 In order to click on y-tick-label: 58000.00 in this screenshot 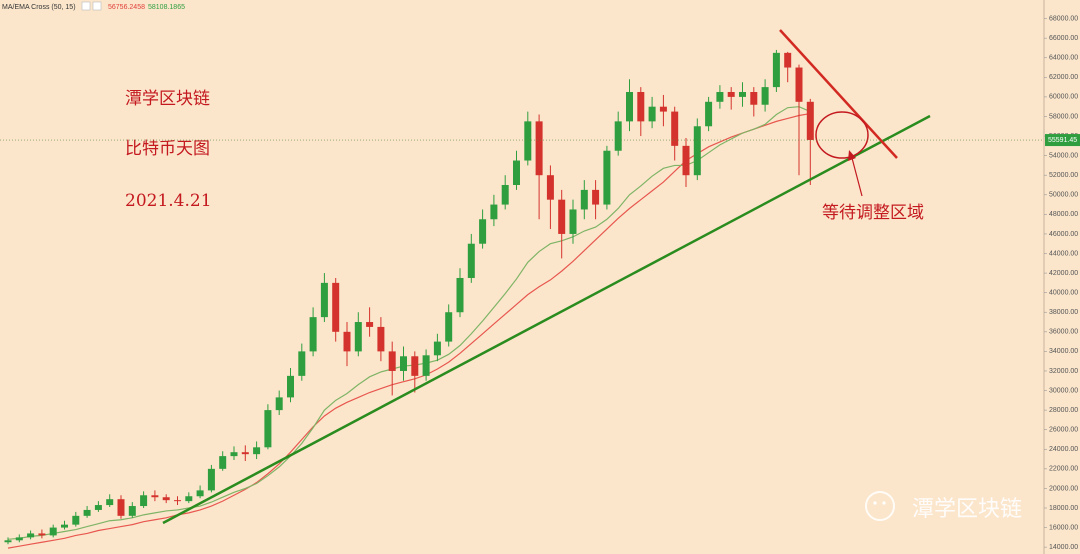, I will do `click(1063, 116)`.